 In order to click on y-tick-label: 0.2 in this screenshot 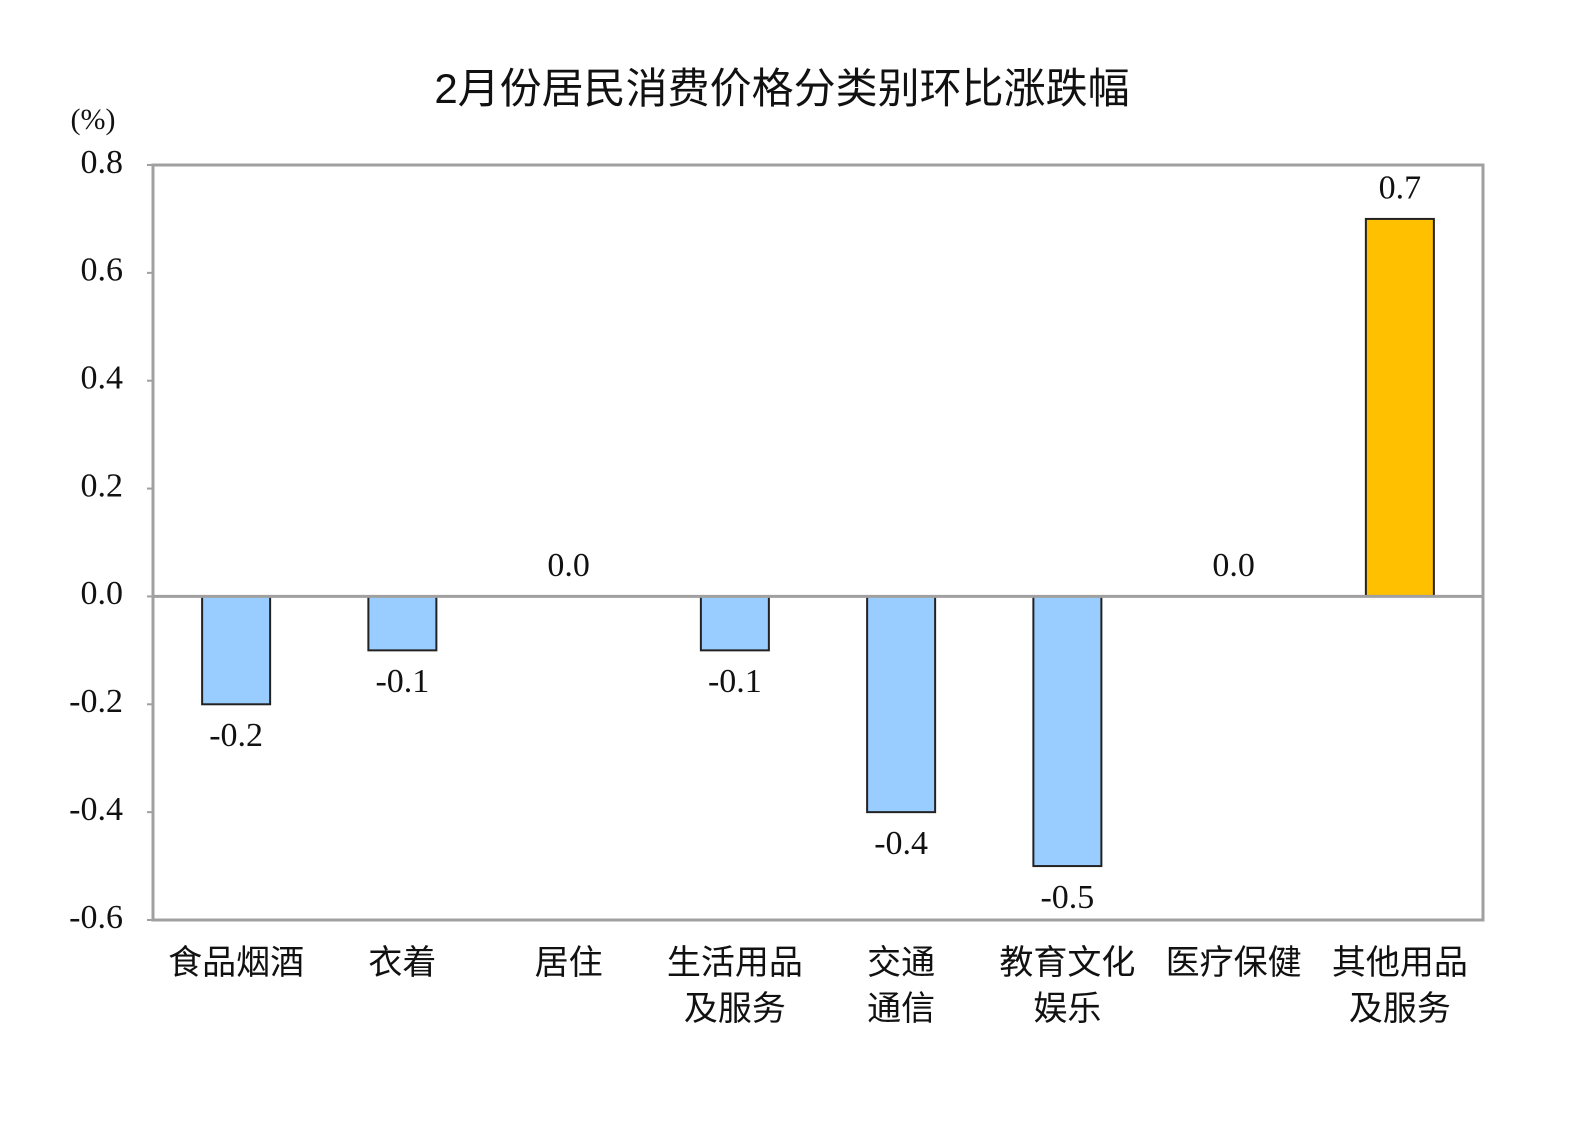, I will do `click(102, 485)`.